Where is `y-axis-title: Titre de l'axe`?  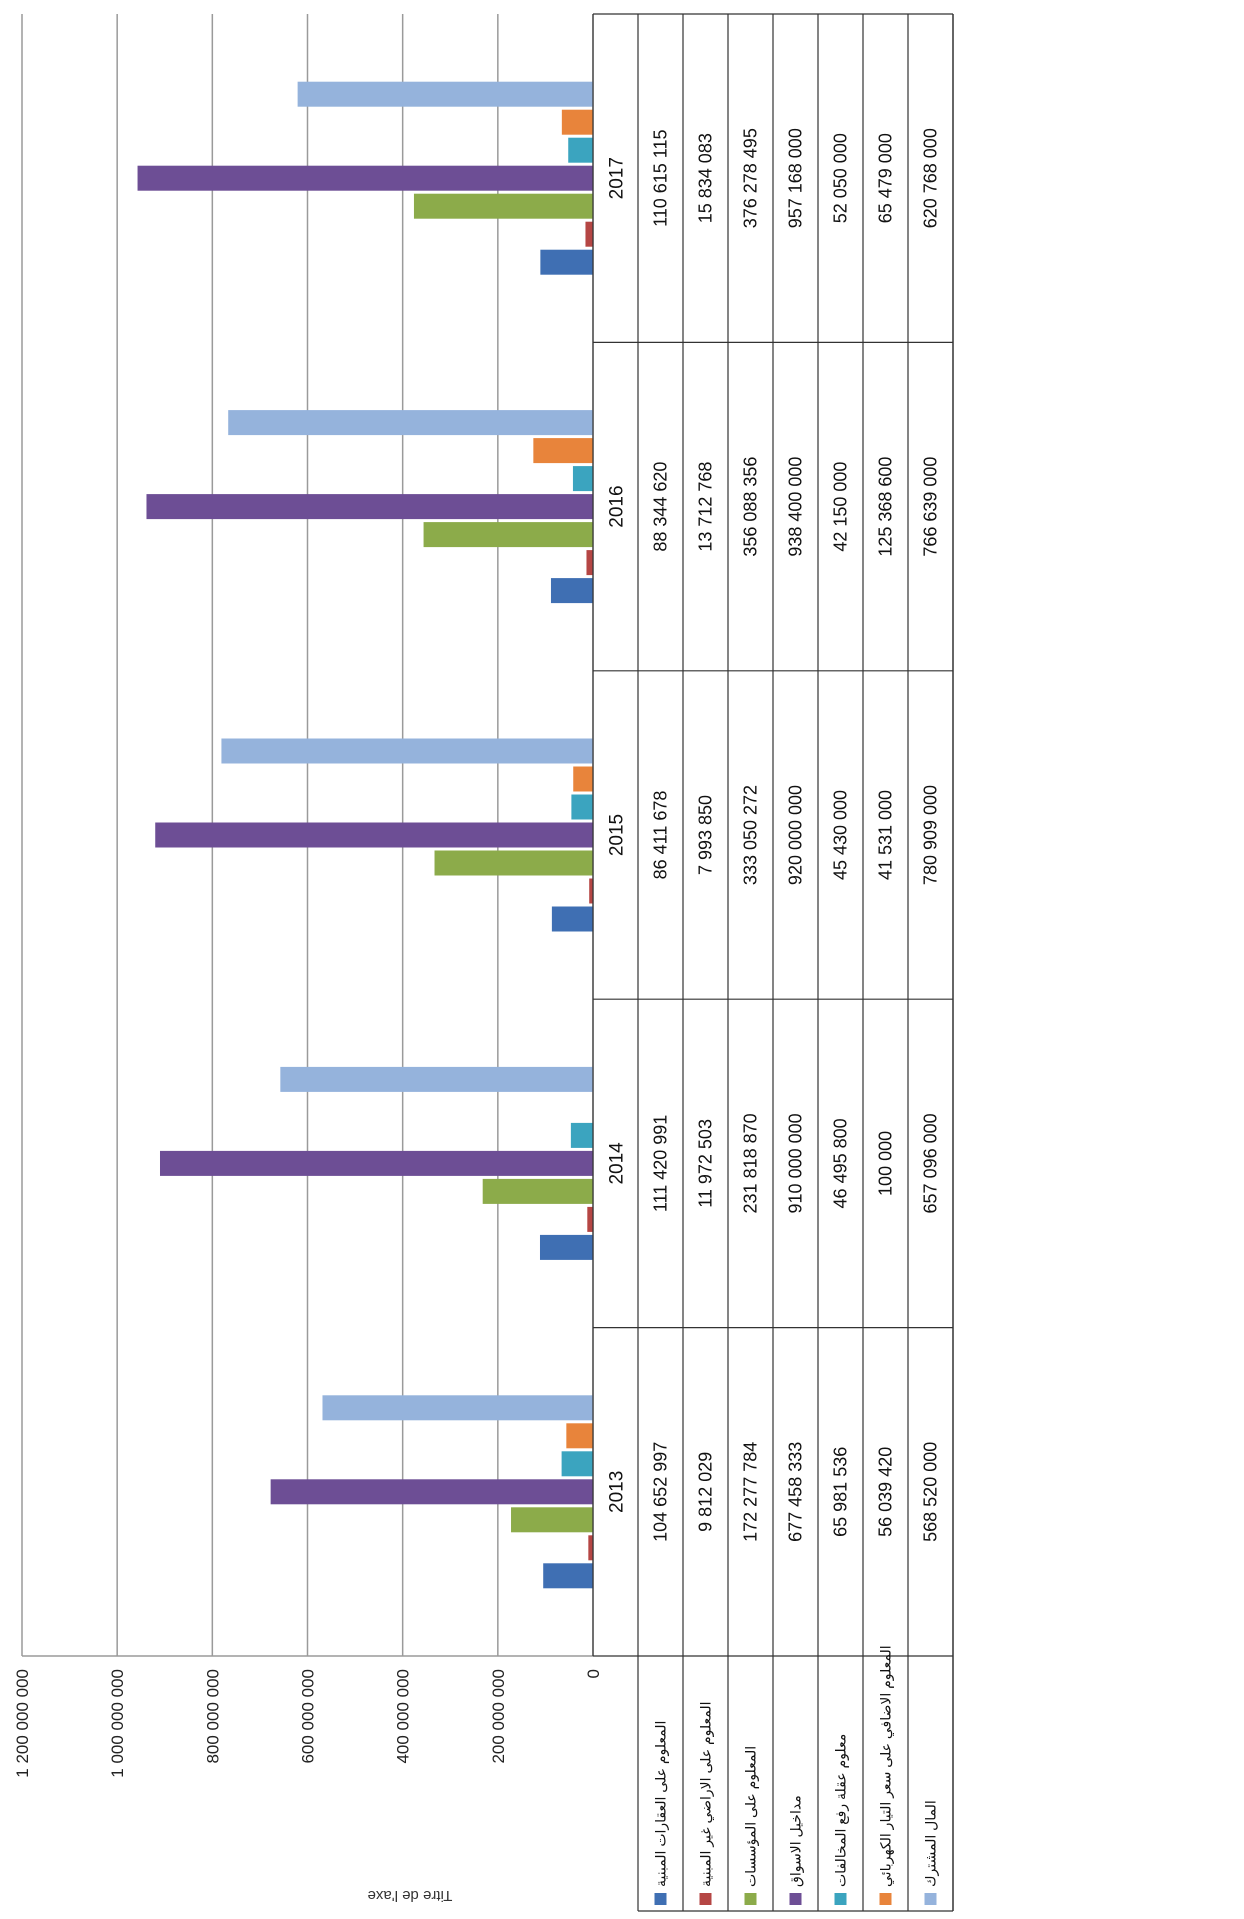
y-axis-title: Titre de l'axe is located at coordinates (410, 1895).